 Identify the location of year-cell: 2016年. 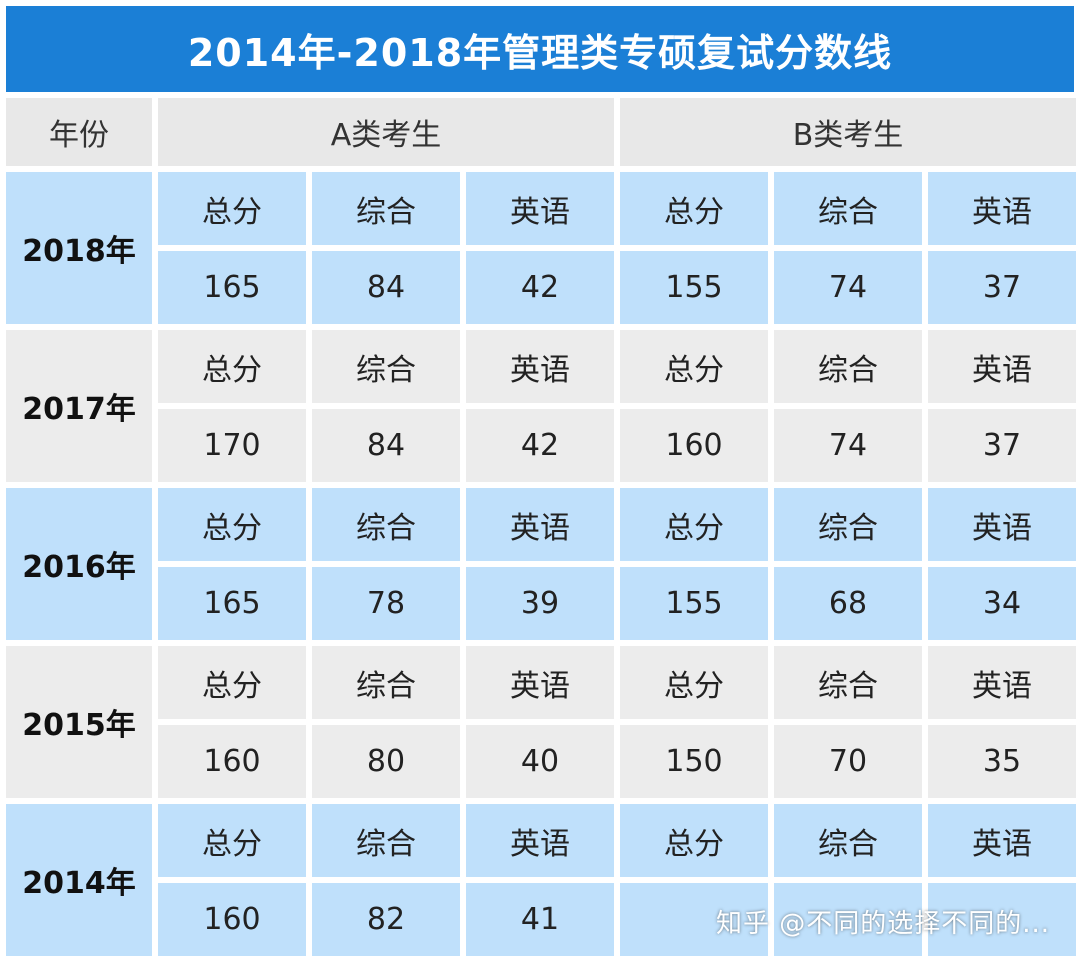
(79, 564).